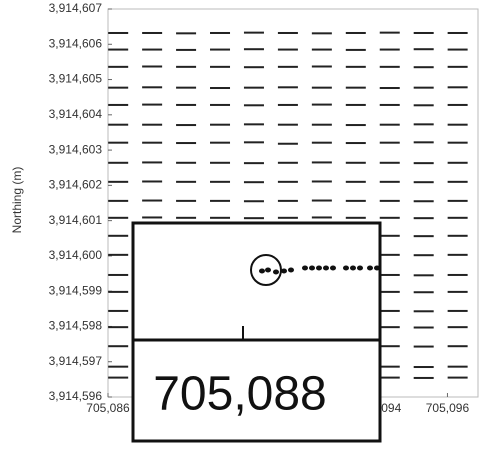 The image size is (482, 449). What do you see at coordinates (76, 8) in the screenshot?
I see `y-tick-label: 3,914,607` at bounding box center [76, 8].